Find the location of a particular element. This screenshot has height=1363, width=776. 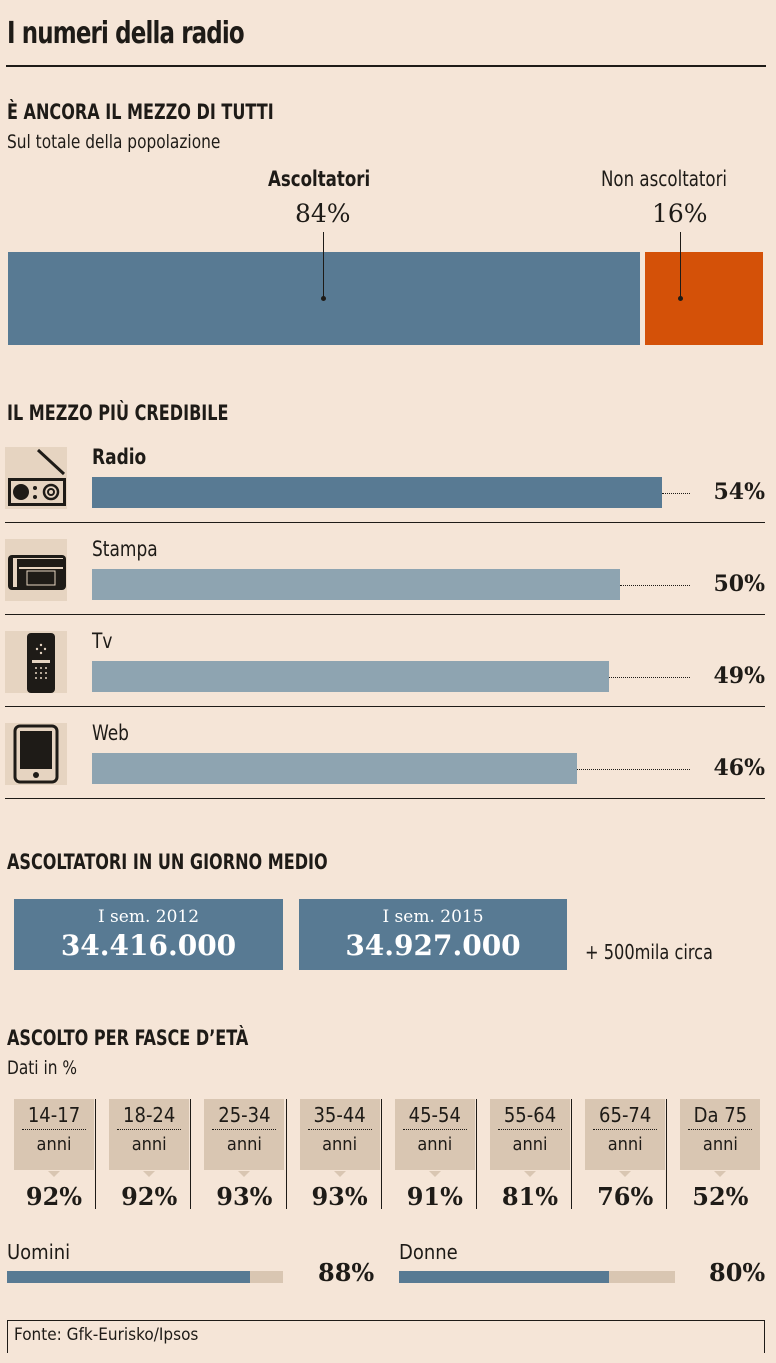

non-listeners-label: Non ascoltatori is located at coordinates (664, 179).